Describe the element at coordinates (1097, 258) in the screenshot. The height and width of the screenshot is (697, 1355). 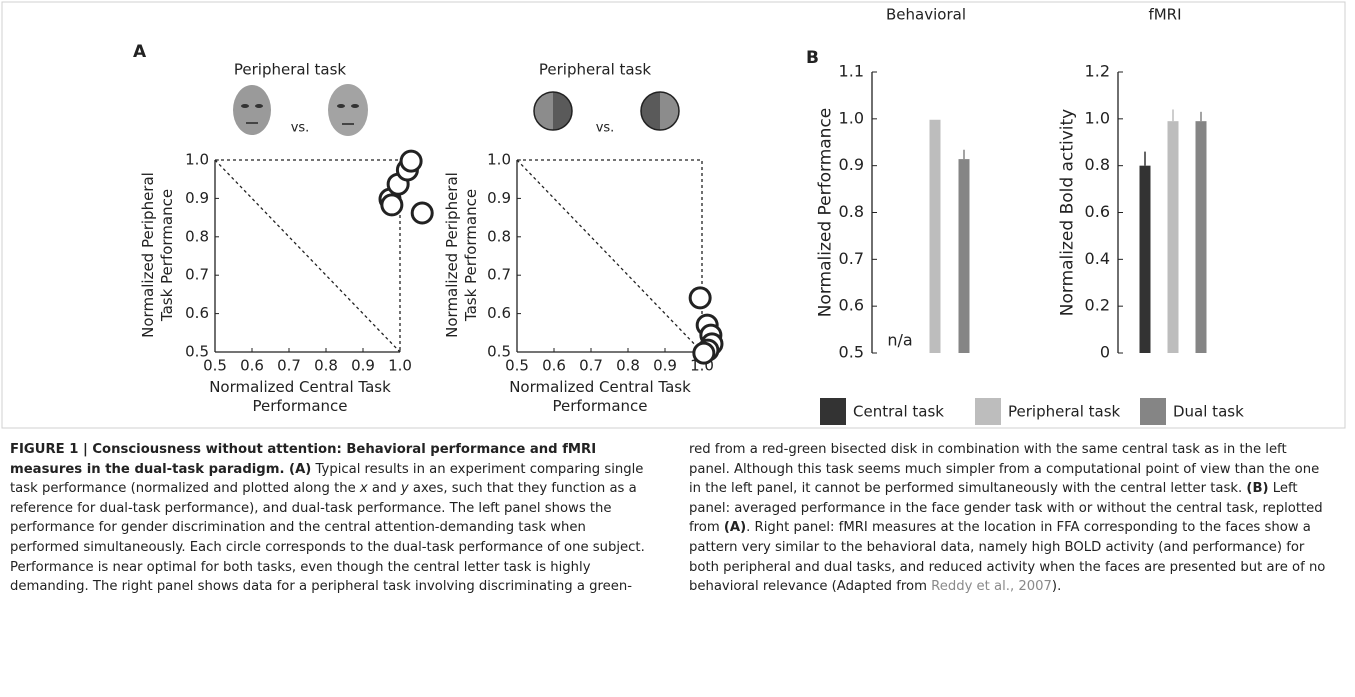
I see `y-tick-label: 0.4` at that location.